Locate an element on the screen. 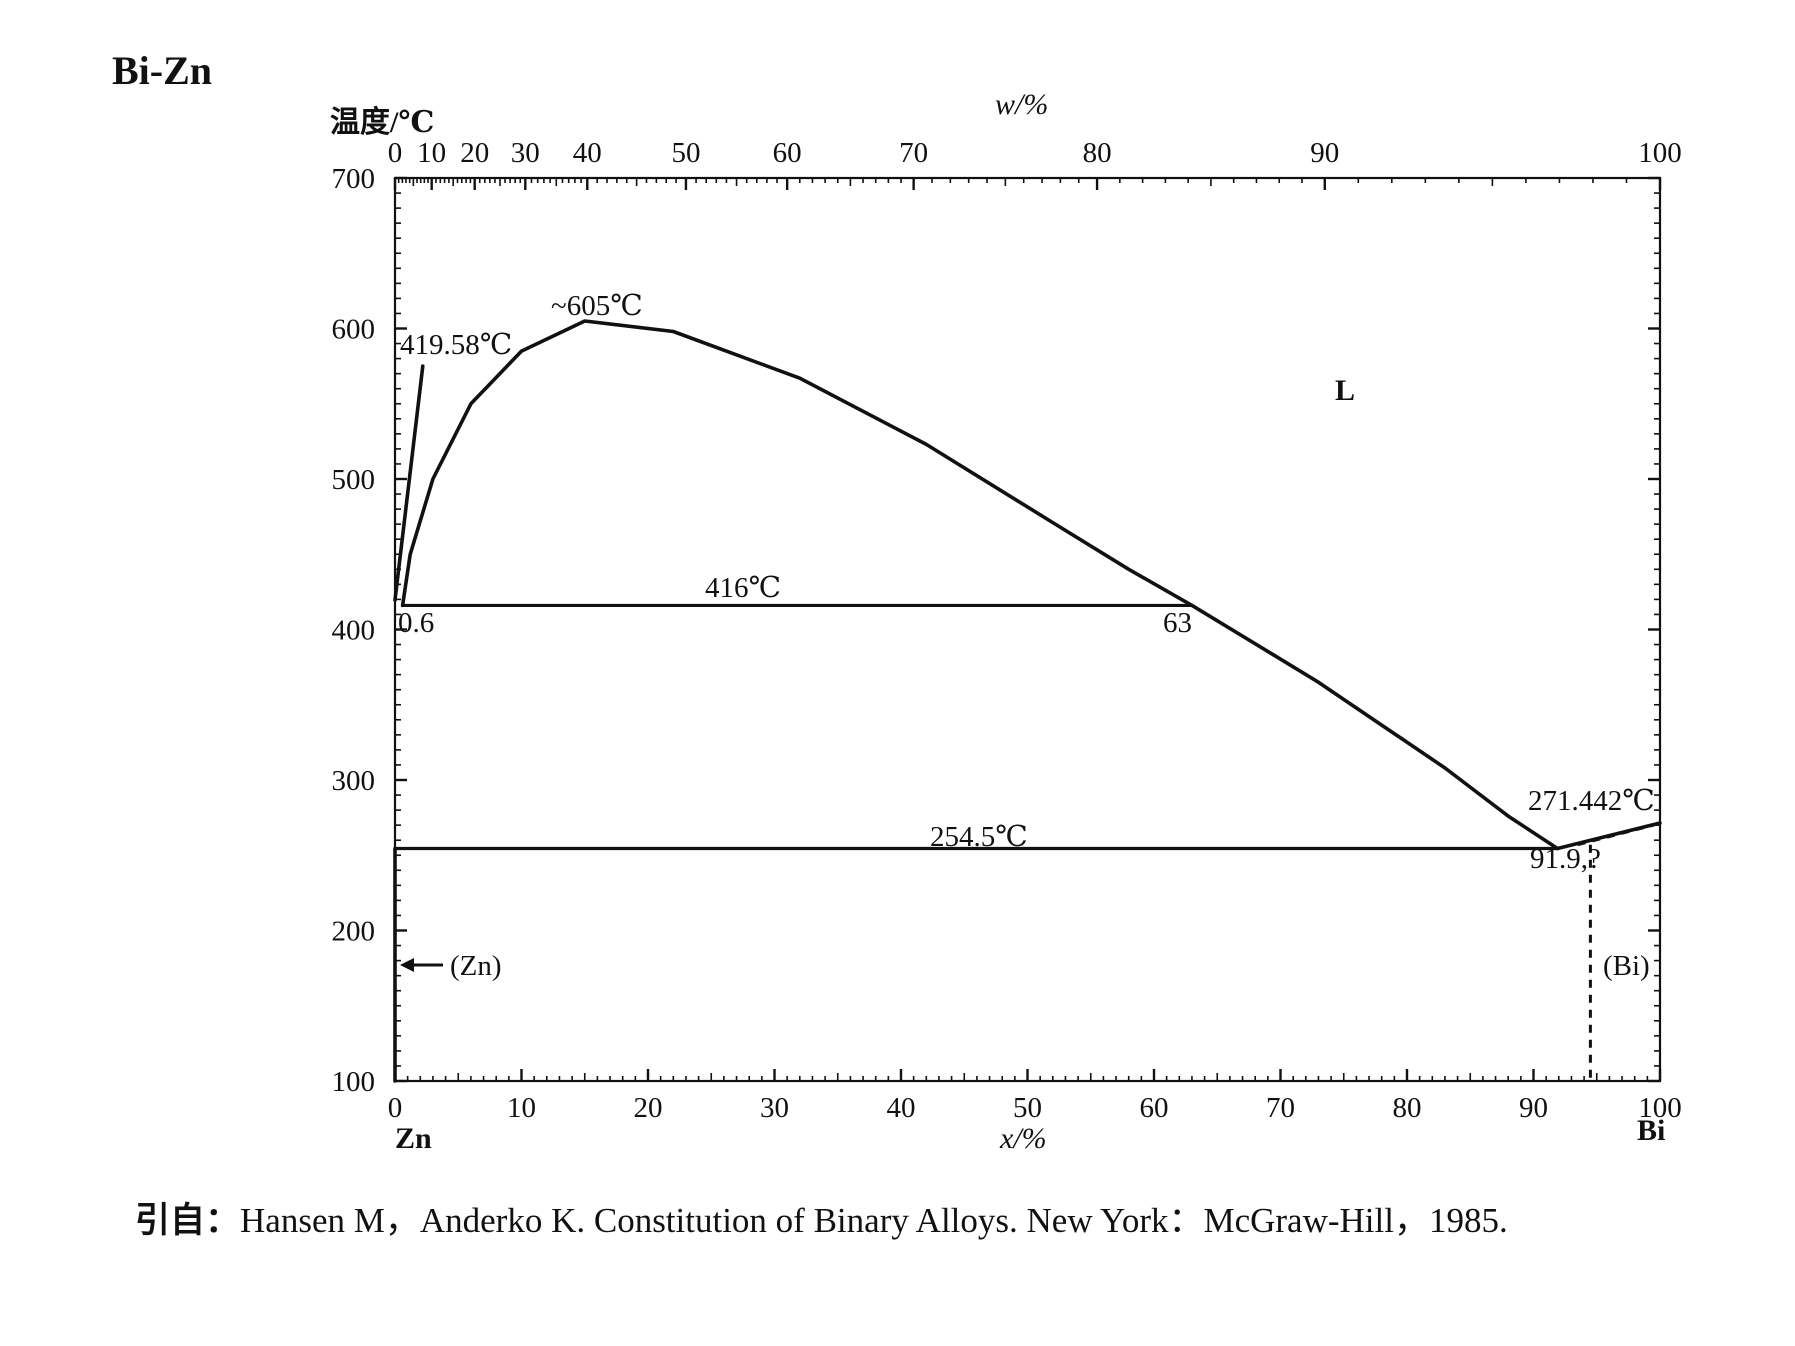 Image resolution: width=1795 pixels, height=1346 pixels. label-liquid: L is located at coordinates (1345, 390).